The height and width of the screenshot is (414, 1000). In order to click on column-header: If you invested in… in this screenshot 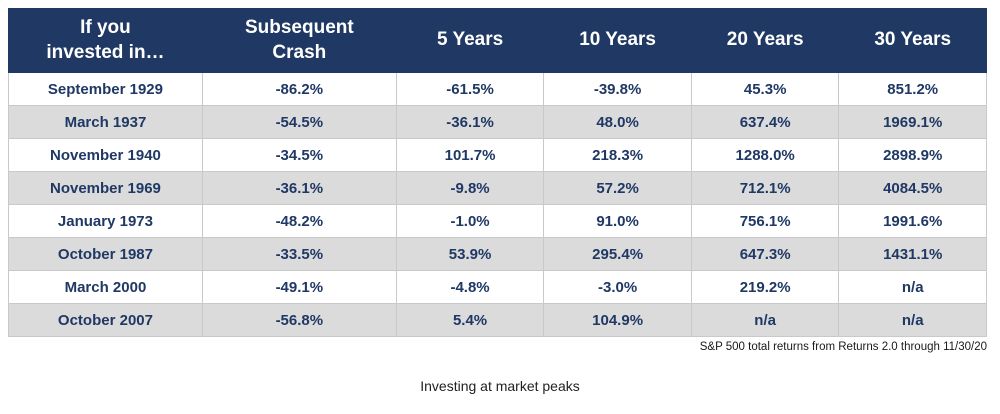, I will do `click(105, 40)`.